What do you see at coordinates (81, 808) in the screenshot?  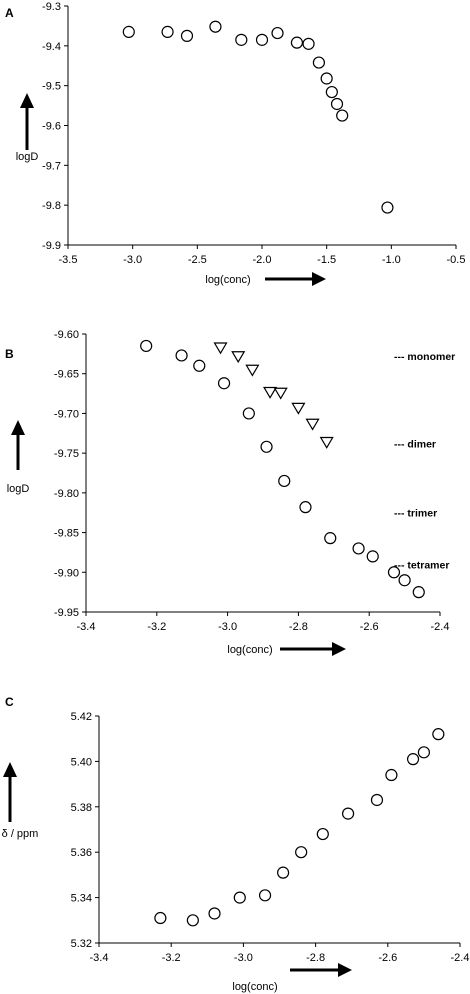 I see `y-tick-label: 5.38` at bounding box center [81, 808].